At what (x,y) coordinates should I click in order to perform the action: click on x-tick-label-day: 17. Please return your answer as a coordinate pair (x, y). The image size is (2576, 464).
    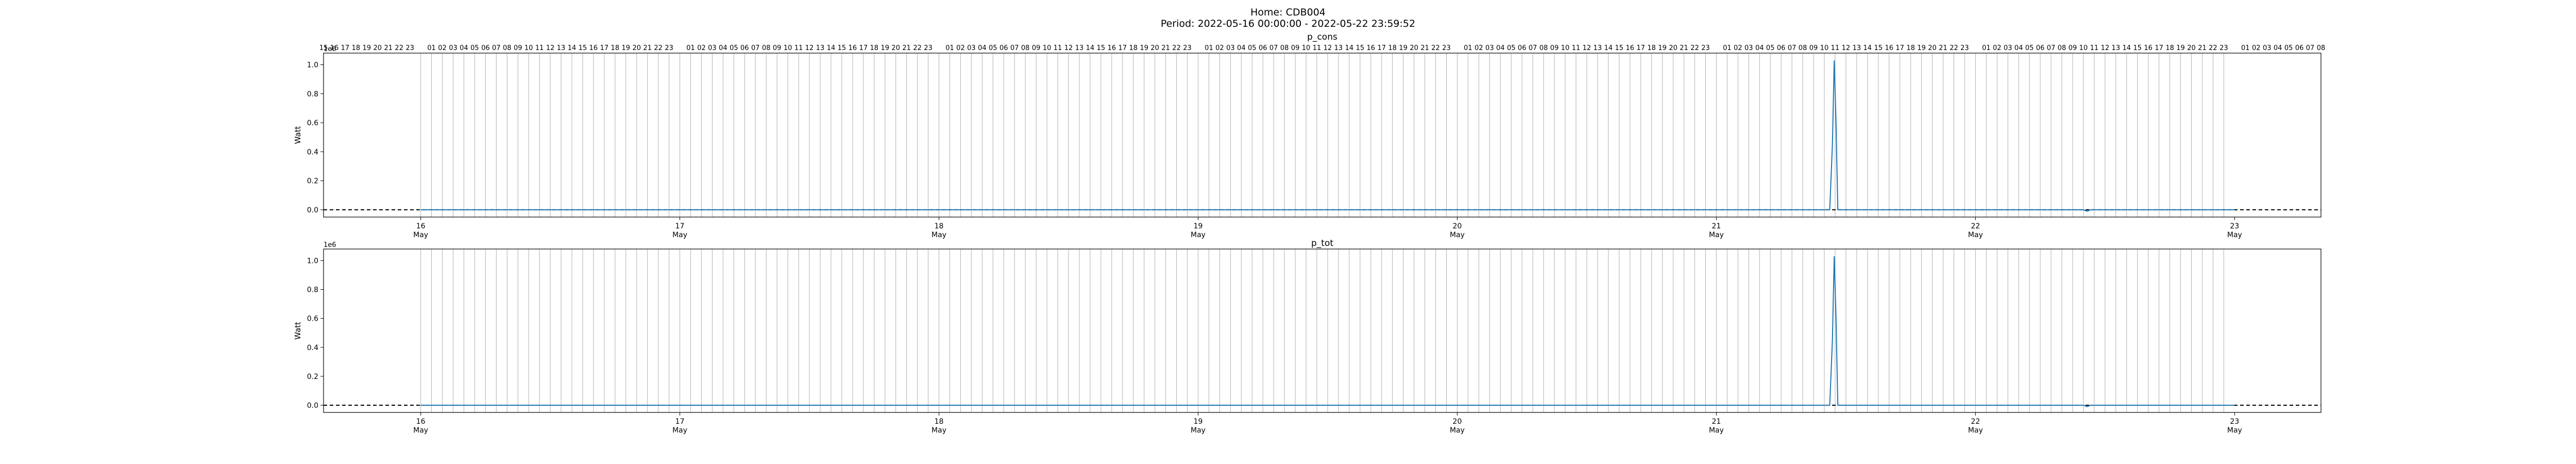
    Looking at the image, I should click on (680, 422).